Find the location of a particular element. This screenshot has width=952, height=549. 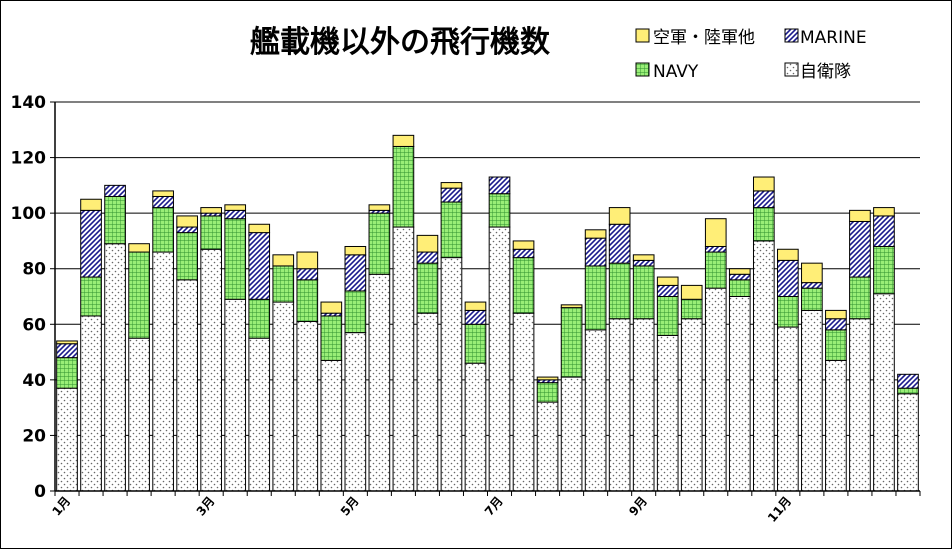

y-tick-labels: 0 20 40 60 80 100 120 140 is located at coordinates (29, 297).